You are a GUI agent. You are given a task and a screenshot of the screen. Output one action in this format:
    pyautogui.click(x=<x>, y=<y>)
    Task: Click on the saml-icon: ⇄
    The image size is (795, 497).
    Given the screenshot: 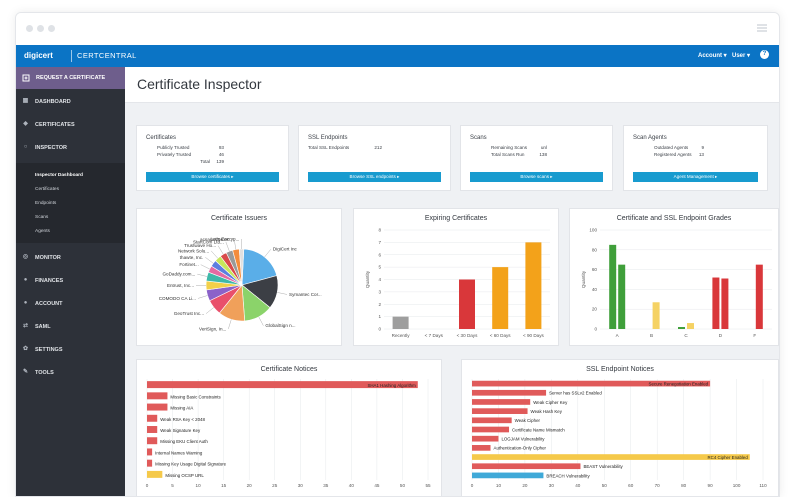 What is the action you would take?
    pyautogui.click(x=25, y=326)
    